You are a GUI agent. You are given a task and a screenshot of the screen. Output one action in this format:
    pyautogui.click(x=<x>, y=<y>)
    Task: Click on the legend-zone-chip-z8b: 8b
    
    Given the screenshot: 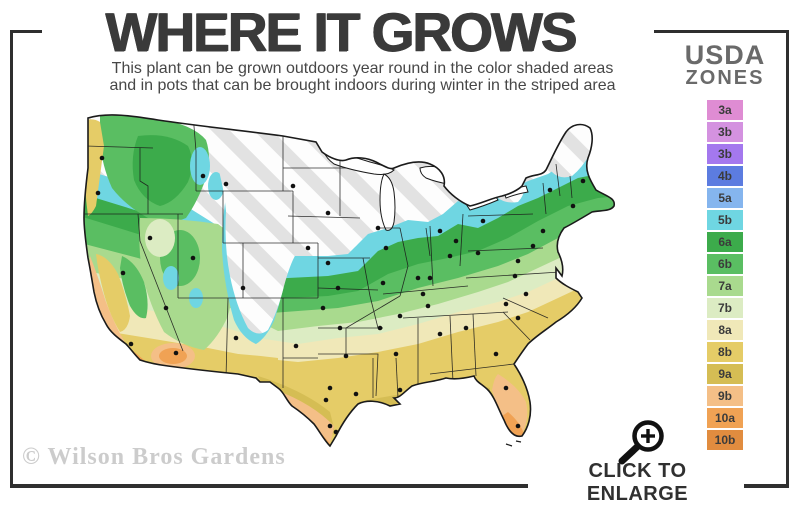 What is the action you would take?
    pyautogui.click(x=725, y=352)
    